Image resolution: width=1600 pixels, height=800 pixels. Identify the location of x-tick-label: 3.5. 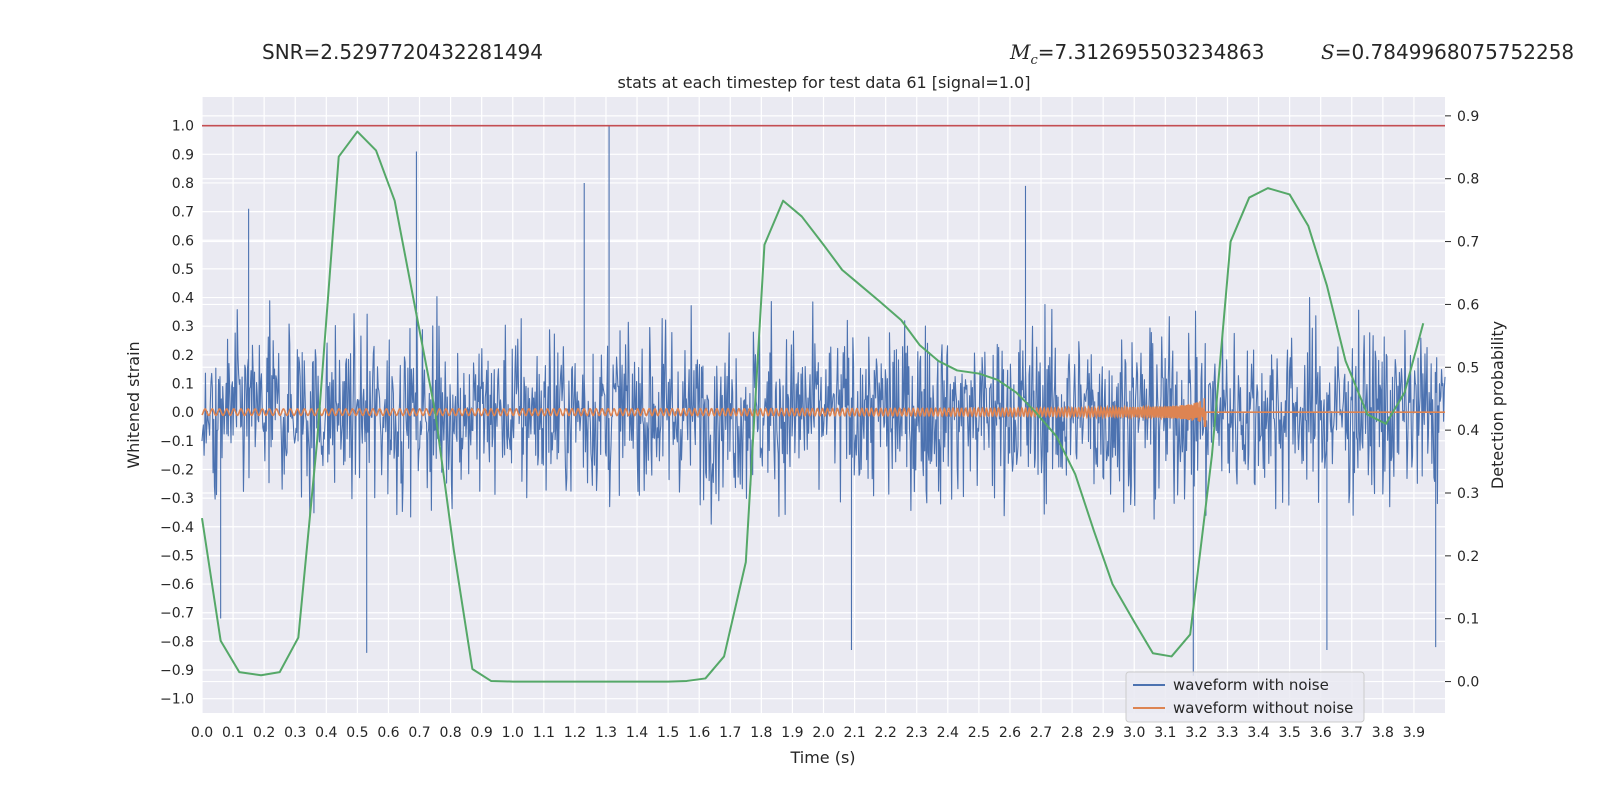
(1289, 733).